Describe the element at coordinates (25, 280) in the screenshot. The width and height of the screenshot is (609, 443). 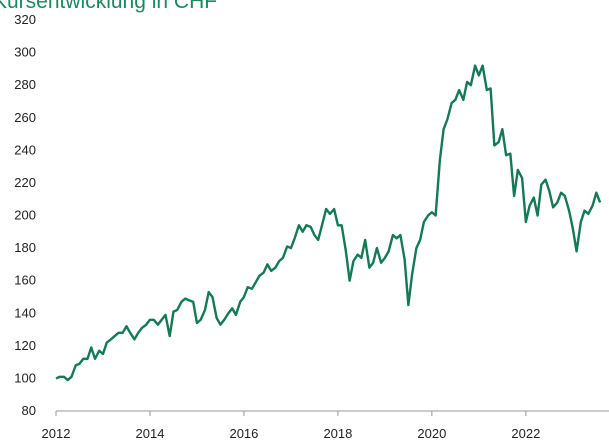
I see `y-tick-label: 160` at that location.